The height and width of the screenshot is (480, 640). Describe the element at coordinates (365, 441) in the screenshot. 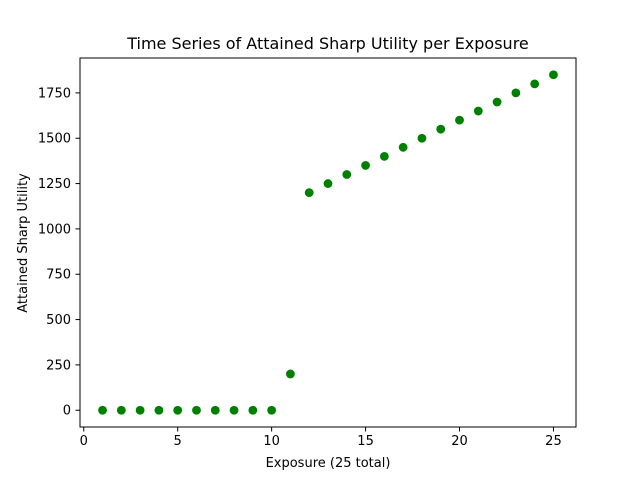

I see `x-tick-label: 15` at that location.